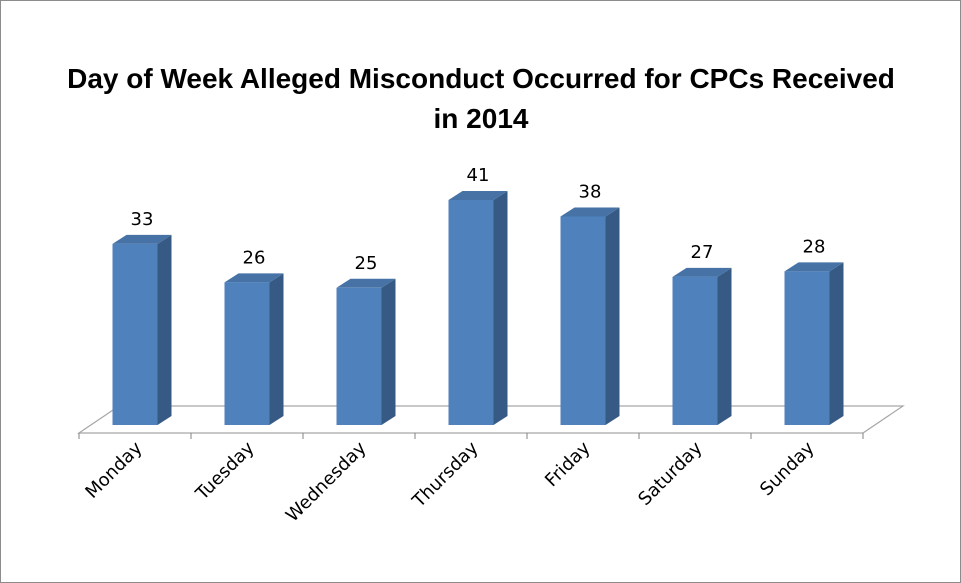 The height and width of the screenshot is (583, 961). I want to click on x-tick-label: Sunday, so click(787, 468).